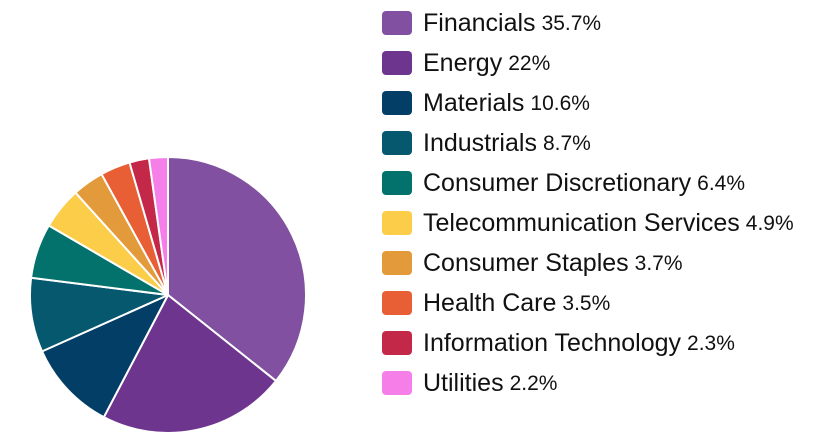  Describe the element at coordinates (581, 222) in the screenshot. I see `legend-label: Telecommunication Services` at that location.